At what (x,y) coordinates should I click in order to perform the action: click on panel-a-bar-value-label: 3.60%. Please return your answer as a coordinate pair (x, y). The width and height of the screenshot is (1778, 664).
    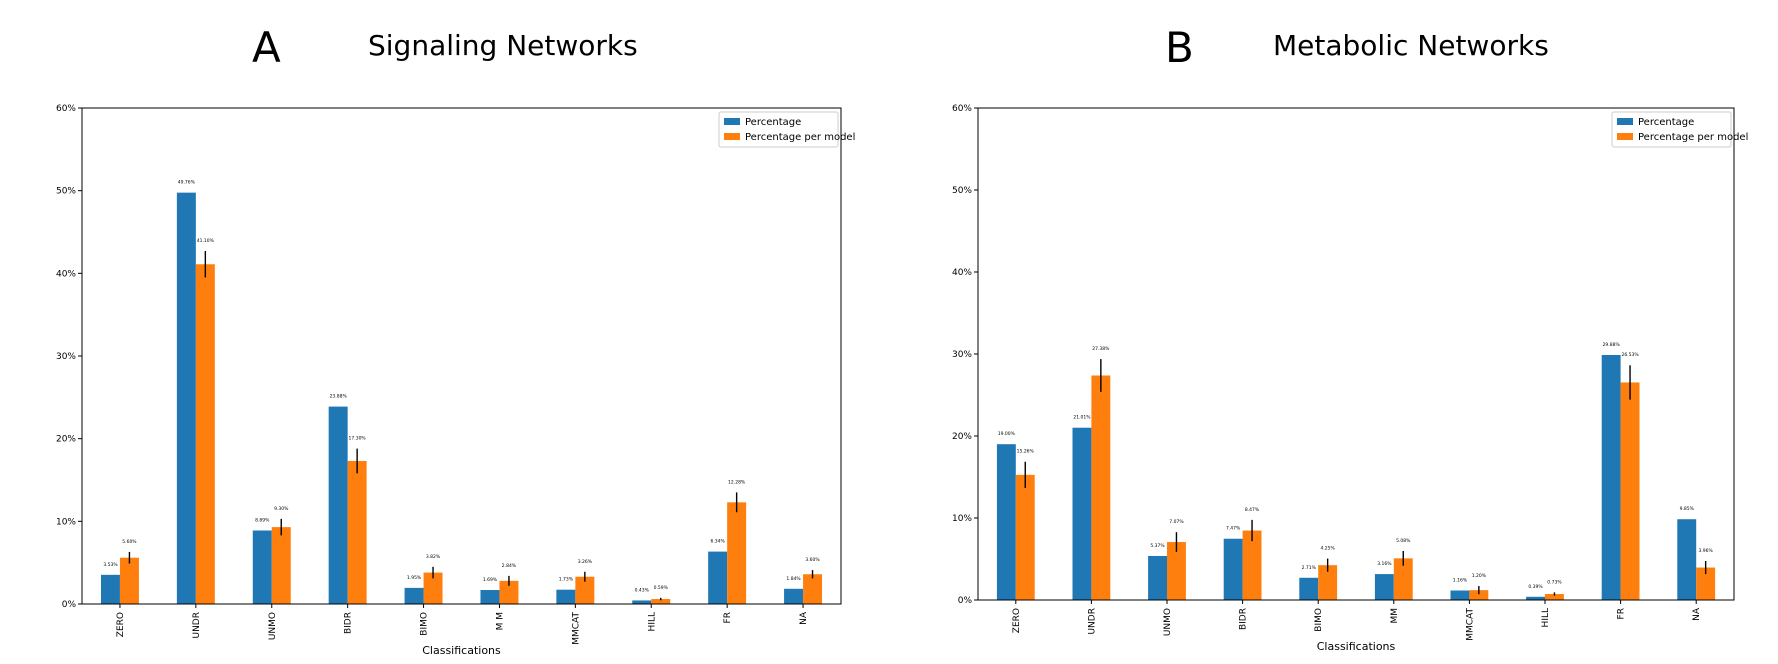
    Looking at the image, I should click on (812, 560).